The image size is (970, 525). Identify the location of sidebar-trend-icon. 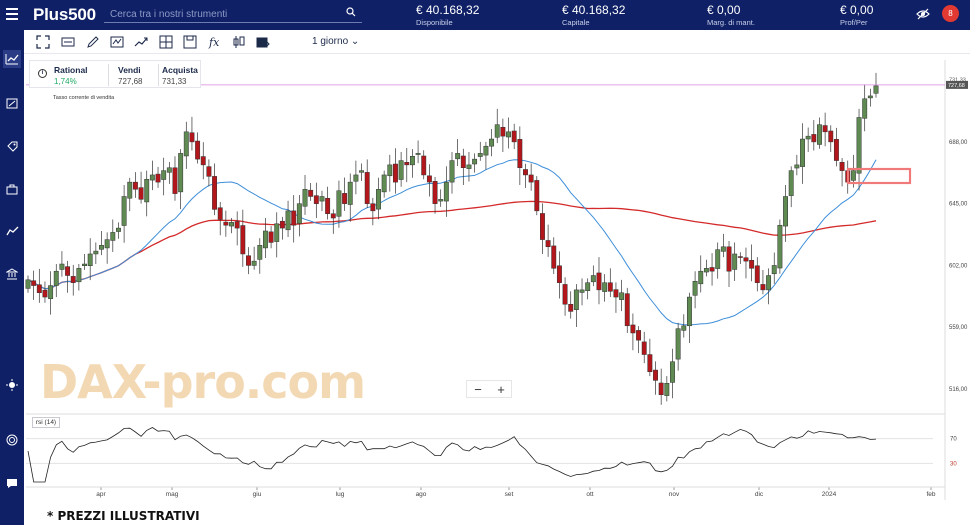
(12, 231).